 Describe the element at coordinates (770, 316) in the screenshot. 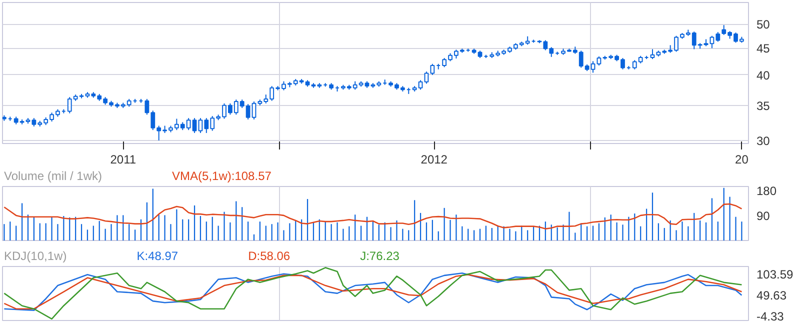

I see `y-tick-label: -4.33` at that location.